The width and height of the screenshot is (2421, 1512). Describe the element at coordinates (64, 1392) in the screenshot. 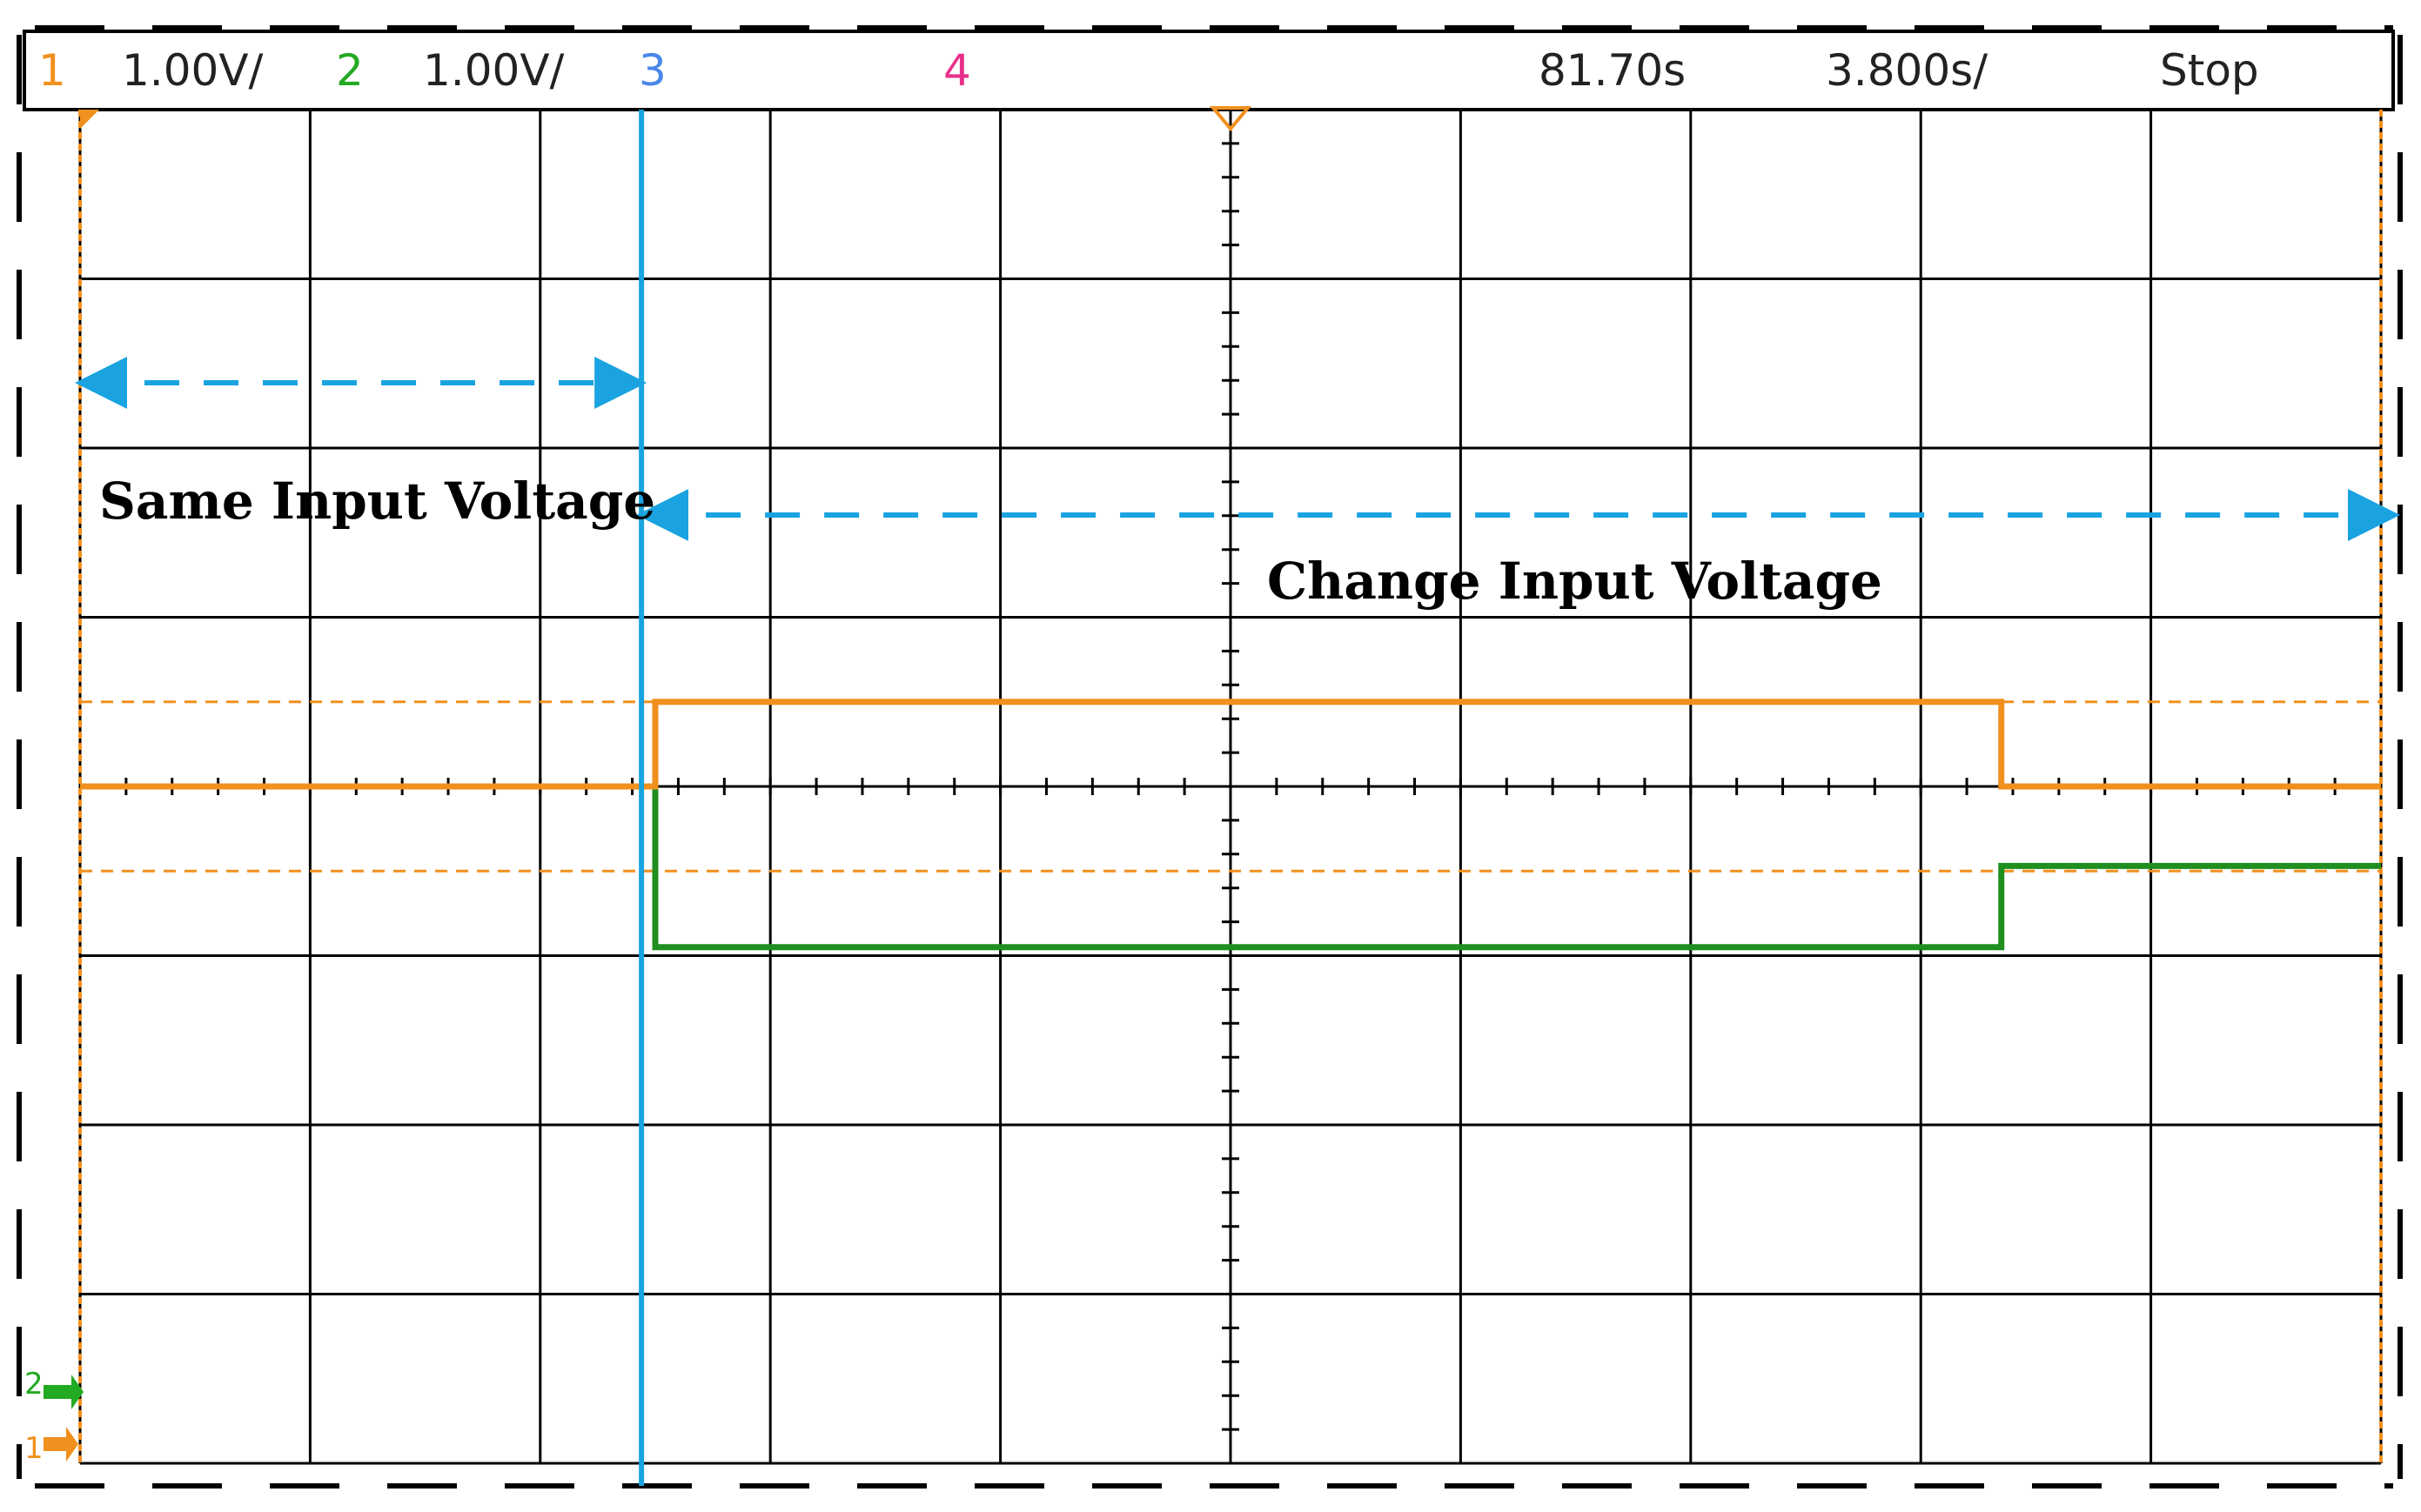

I see `ch2-marker-arrow` at that location.